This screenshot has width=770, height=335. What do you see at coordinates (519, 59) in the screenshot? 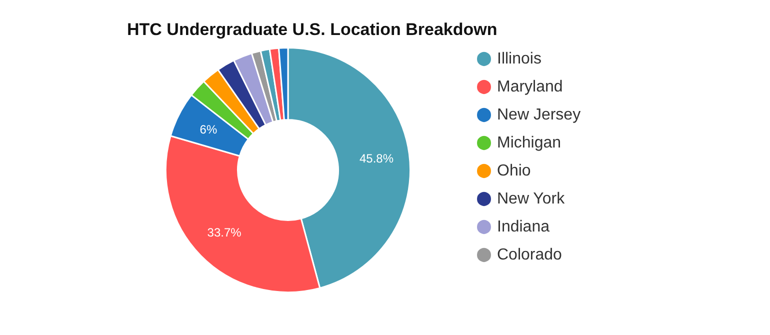
I see `legend-label: Illinois` at bounding box center [519, 59].